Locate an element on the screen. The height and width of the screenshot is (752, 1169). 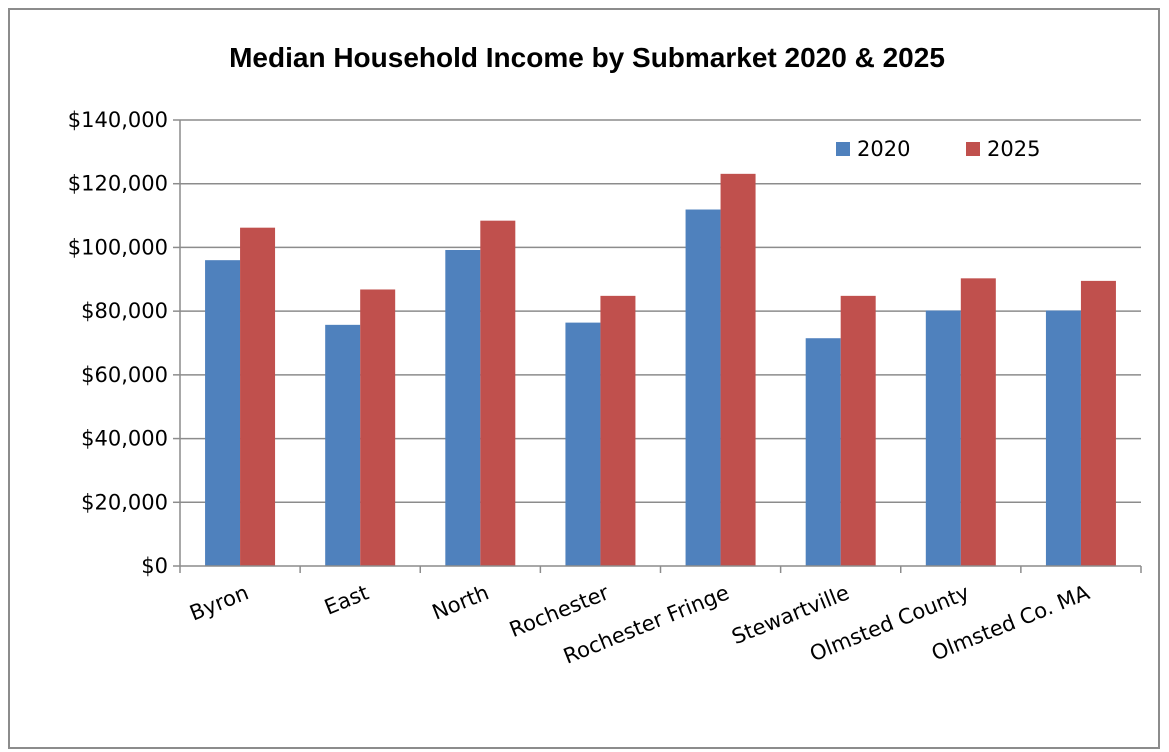
bar-2025-east is located at coordinates (378, 427).